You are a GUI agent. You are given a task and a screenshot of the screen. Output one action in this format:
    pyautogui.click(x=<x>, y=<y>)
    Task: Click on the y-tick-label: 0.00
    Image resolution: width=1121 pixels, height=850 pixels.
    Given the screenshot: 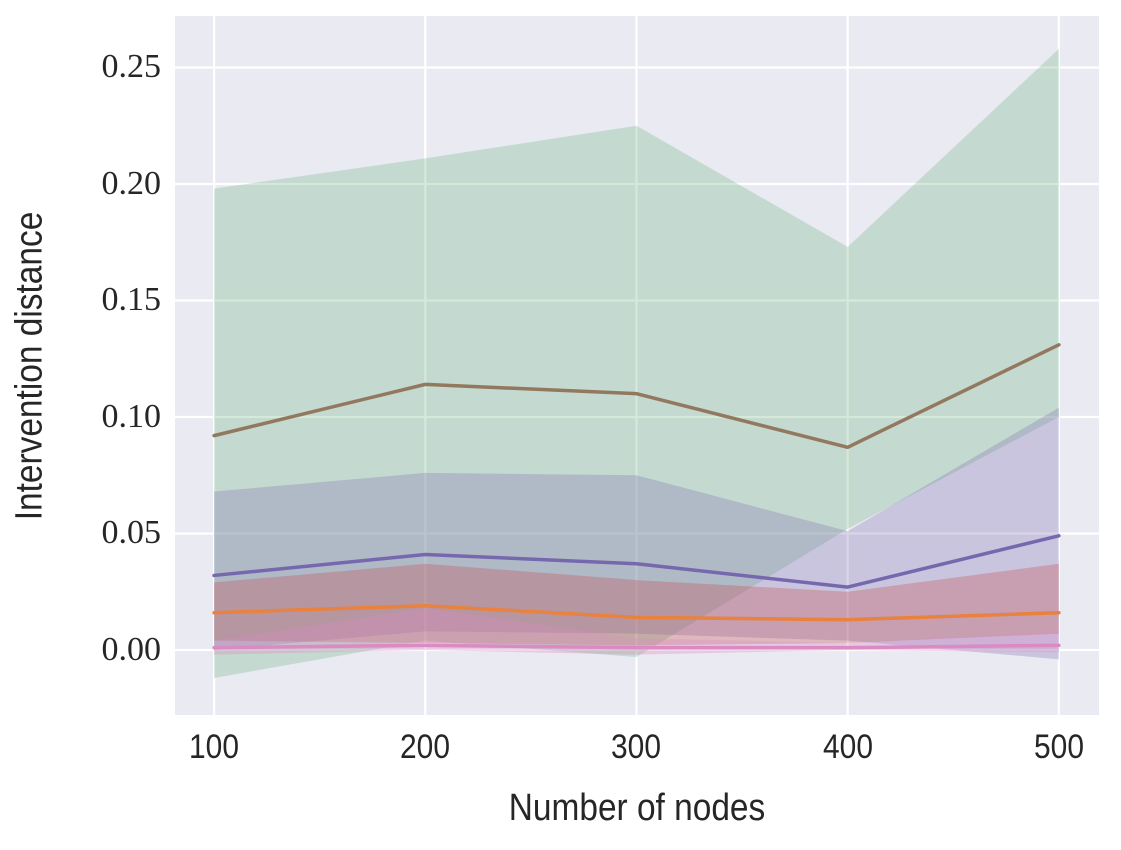 What is the action you would take?
    pyautogui.click(x=131, y=649)
    